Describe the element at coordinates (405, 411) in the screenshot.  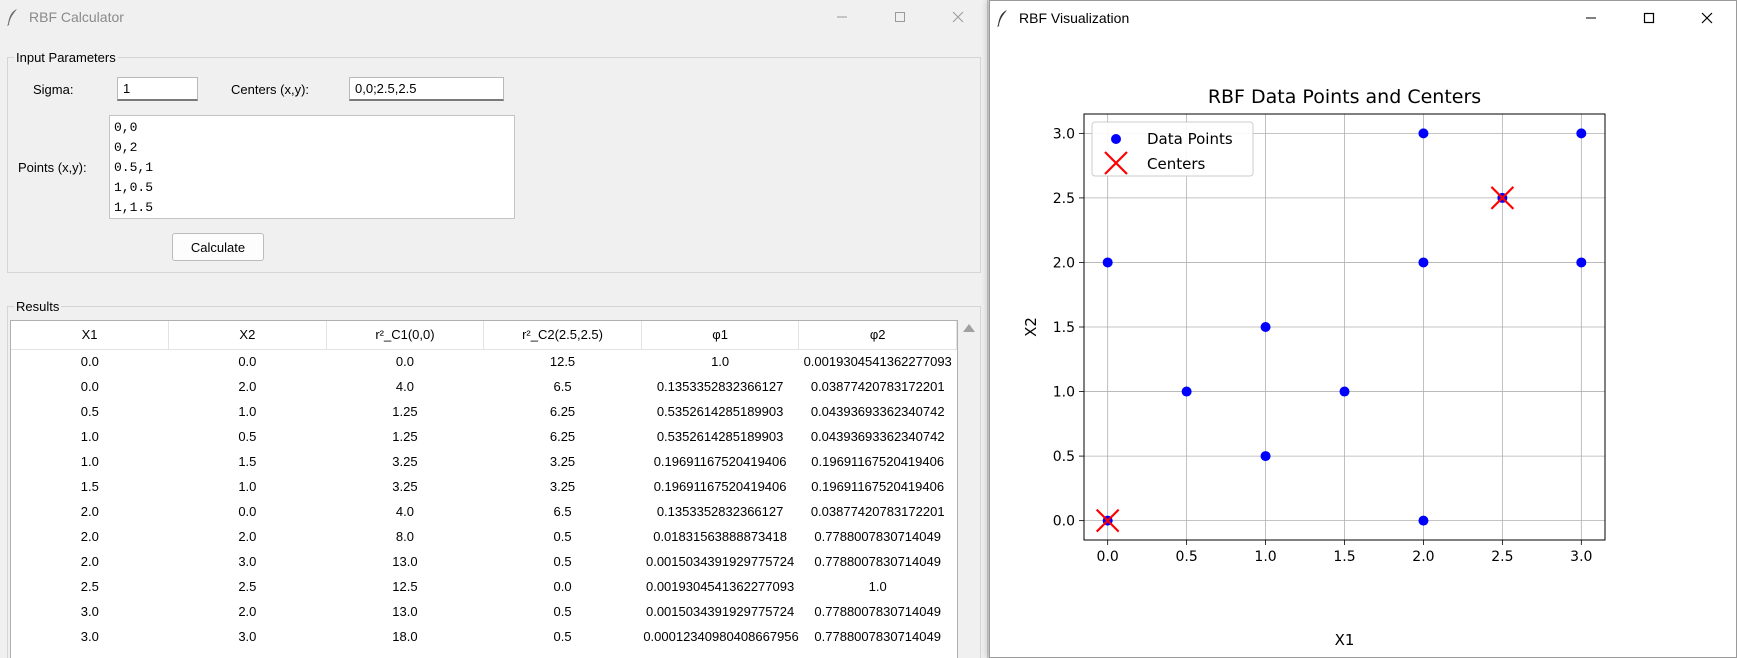
I see `cell-r2-c1: 1.25` at that location.